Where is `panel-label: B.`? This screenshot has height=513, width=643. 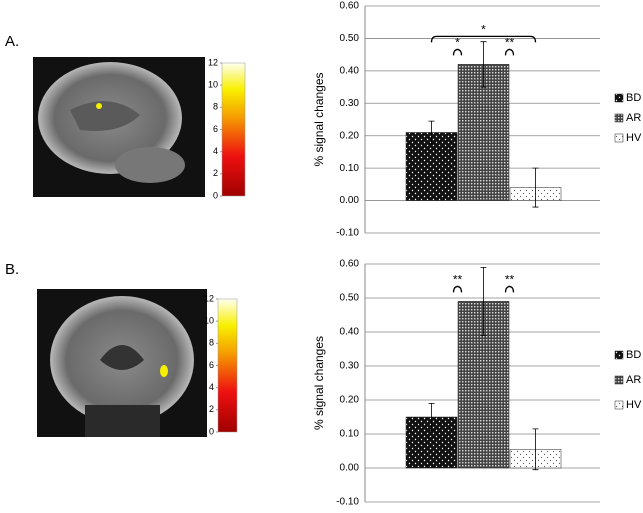 panel-label: B. is located at coordinates (12, 269).